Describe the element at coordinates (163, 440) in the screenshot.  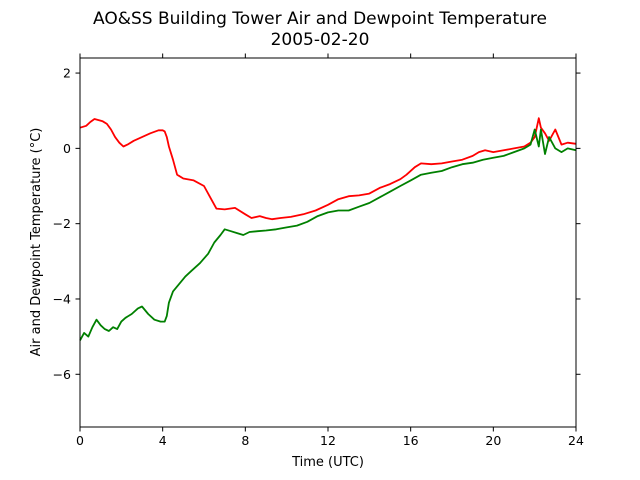
I see `x-tick-label-1: 4` at that location.